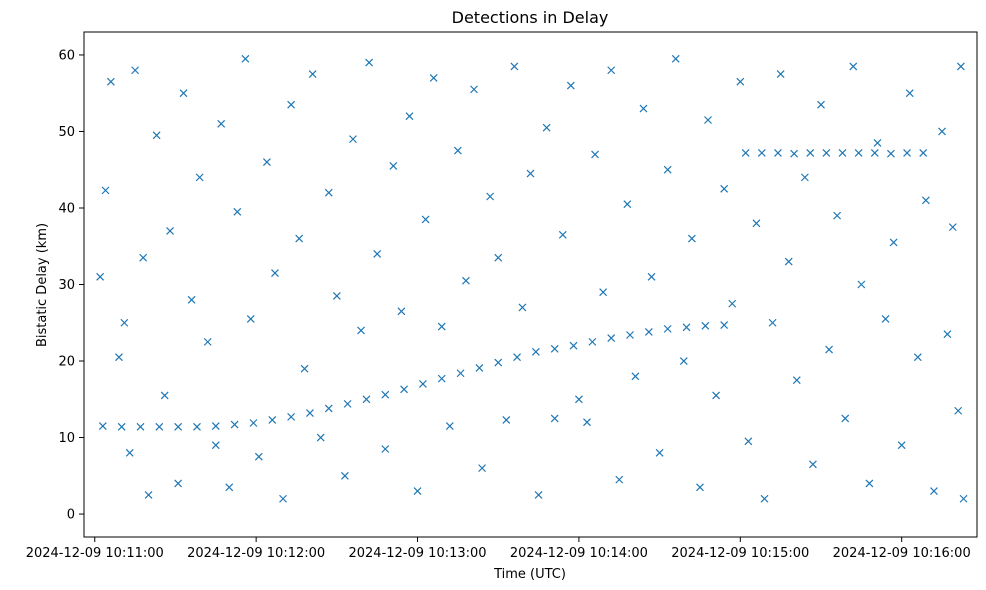  What do you see at coordinates (66, 285) in the screenshot?
I see `y-tick-label-3: 30` at bounding box center [66, 285].